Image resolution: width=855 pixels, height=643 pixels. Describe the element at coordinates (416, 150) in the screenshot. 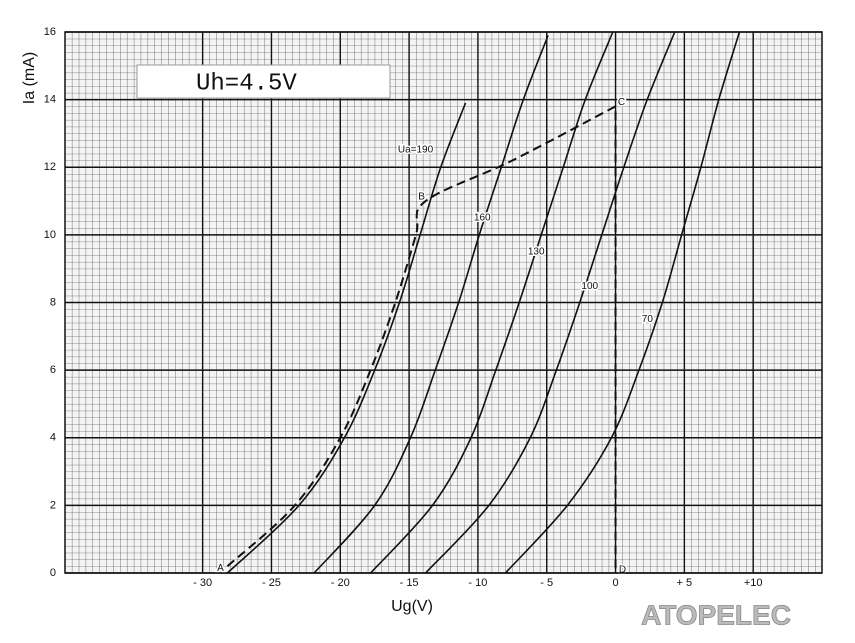

I see `series-label: Ua=190` at that location.